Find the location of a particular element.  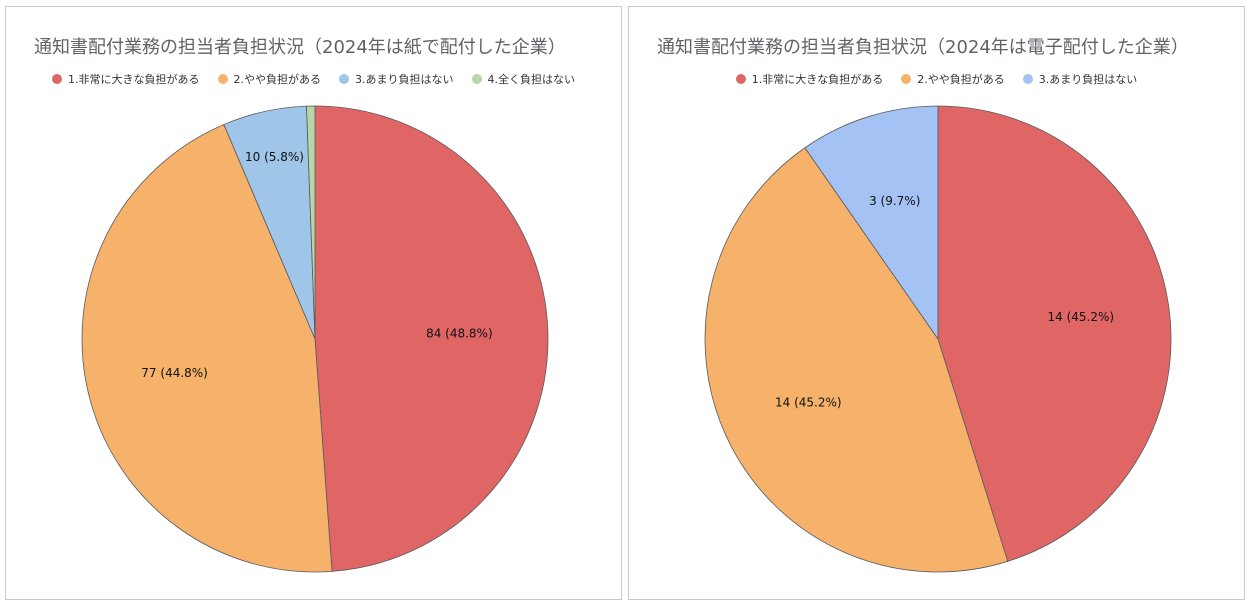

chart-title: 通知書配付業務の担当者負担状況（2024年は紙で配付した企業） is located at coordinates (300, 47).